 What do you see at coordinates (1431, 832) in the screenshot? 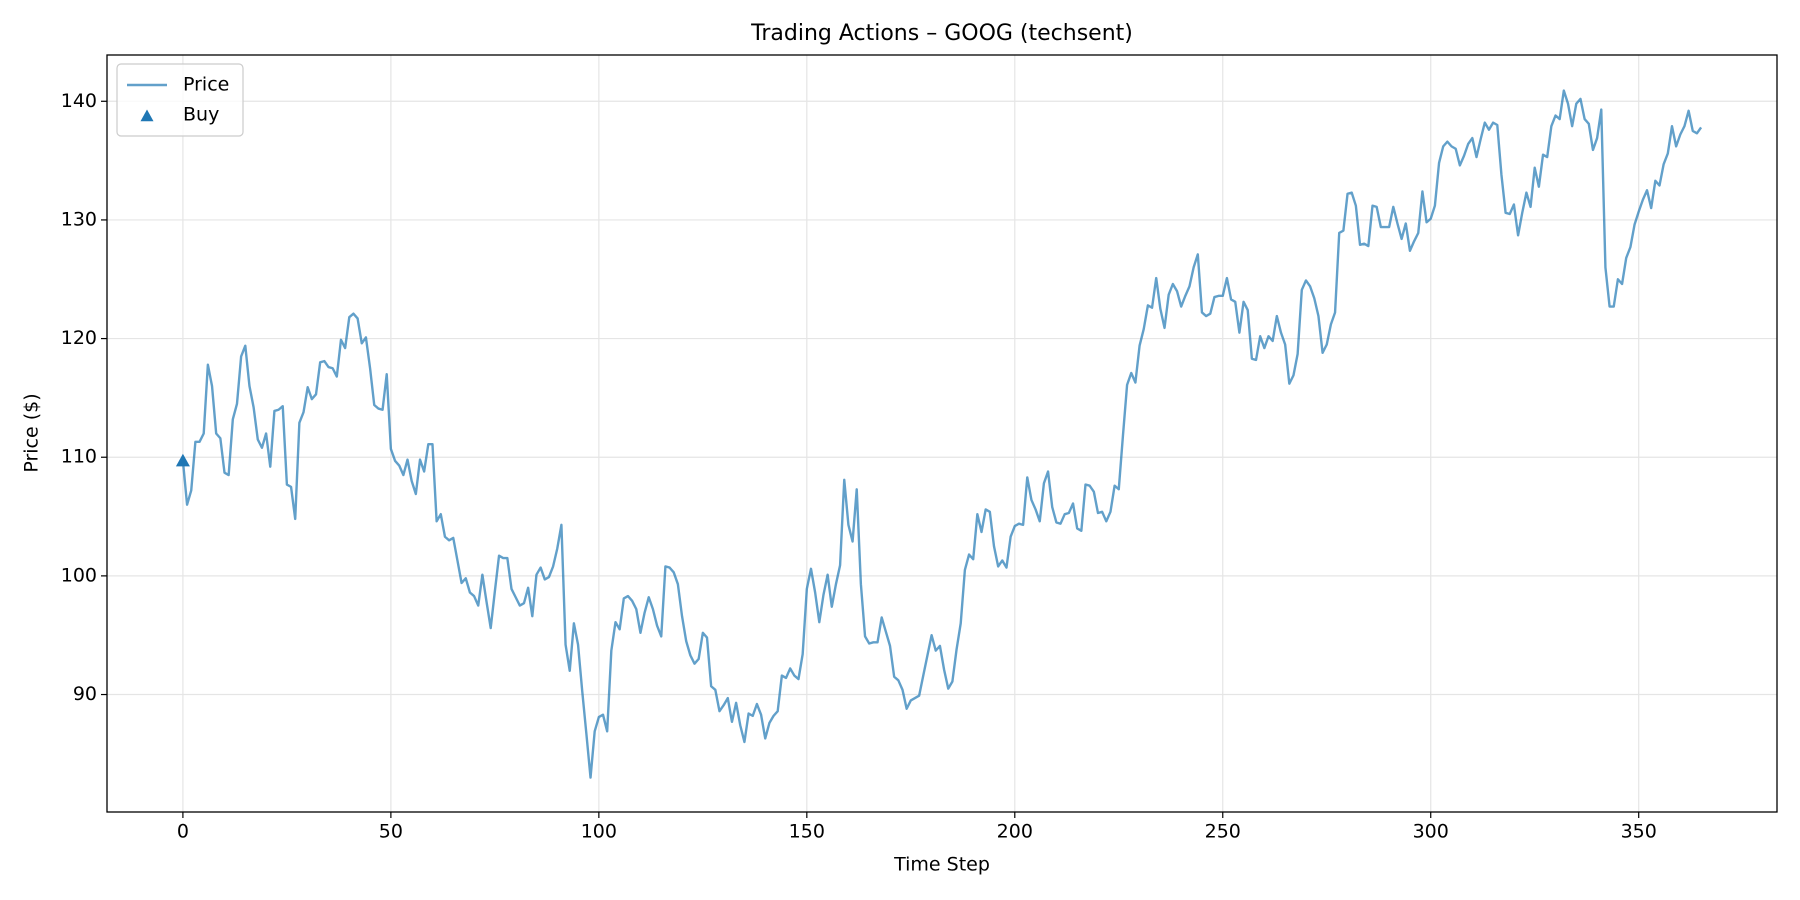
I see `x-tick-label: 300` at bounding box center [1431, 832].